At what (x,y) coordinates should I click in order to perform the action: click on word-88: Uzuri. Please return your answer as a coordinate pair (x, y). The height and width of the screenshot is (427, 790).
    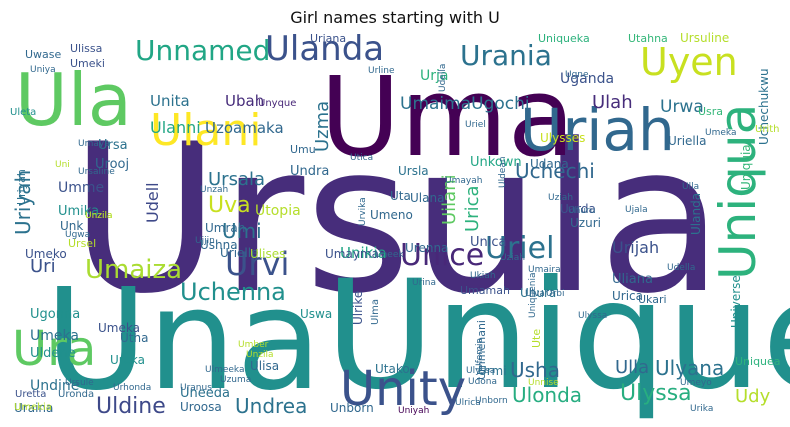
    Looking at the image, I should click on (585, 223).